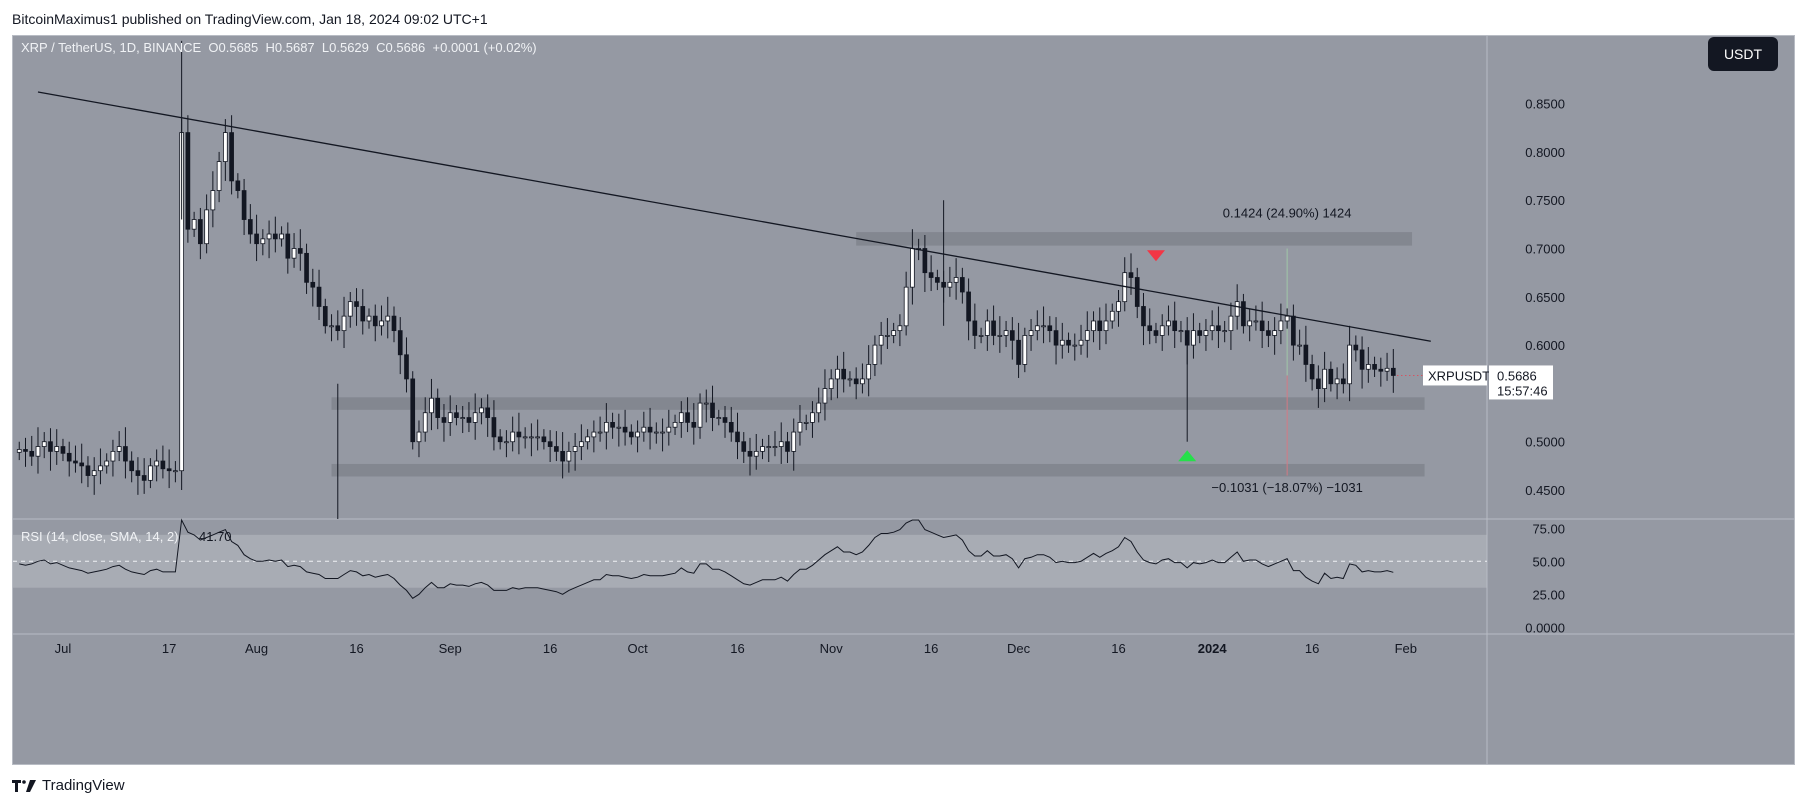 The height and width of the screenshot is (809, 1807). I want to click on y-tick-label: 0.6500, so click(1545, 297).